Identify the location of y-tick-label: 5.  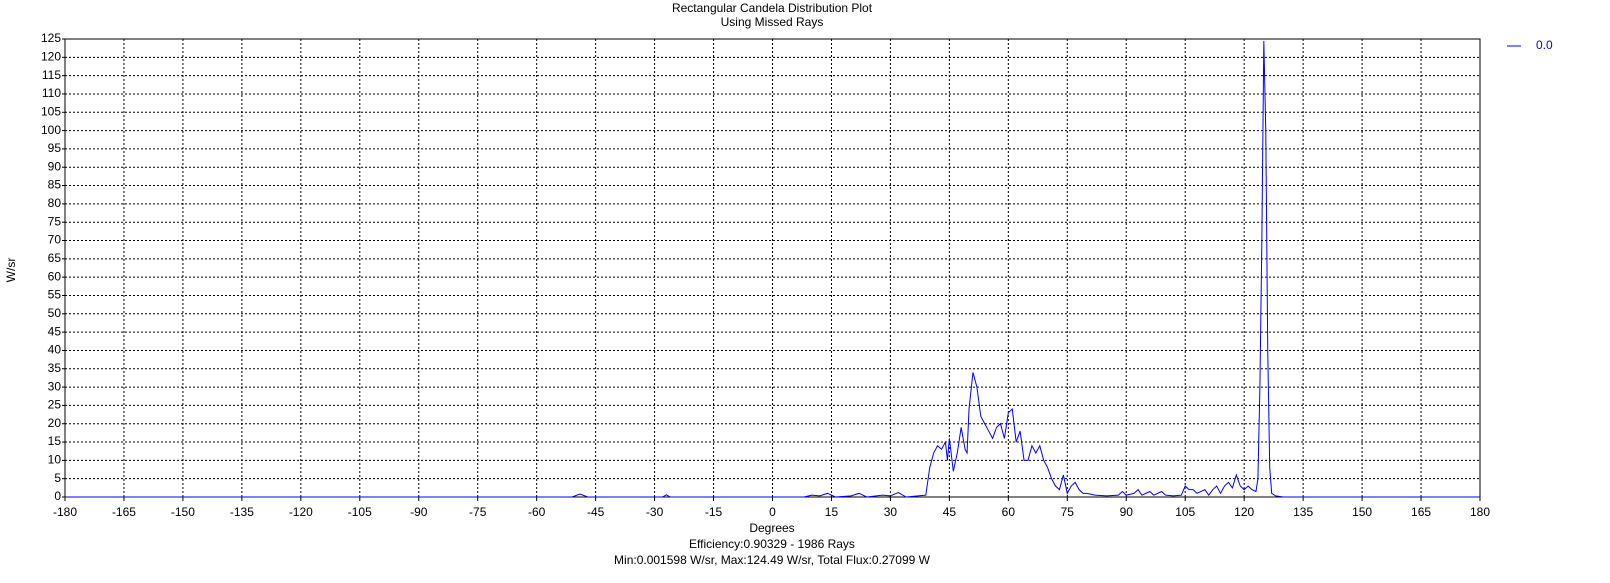
(57, 478).